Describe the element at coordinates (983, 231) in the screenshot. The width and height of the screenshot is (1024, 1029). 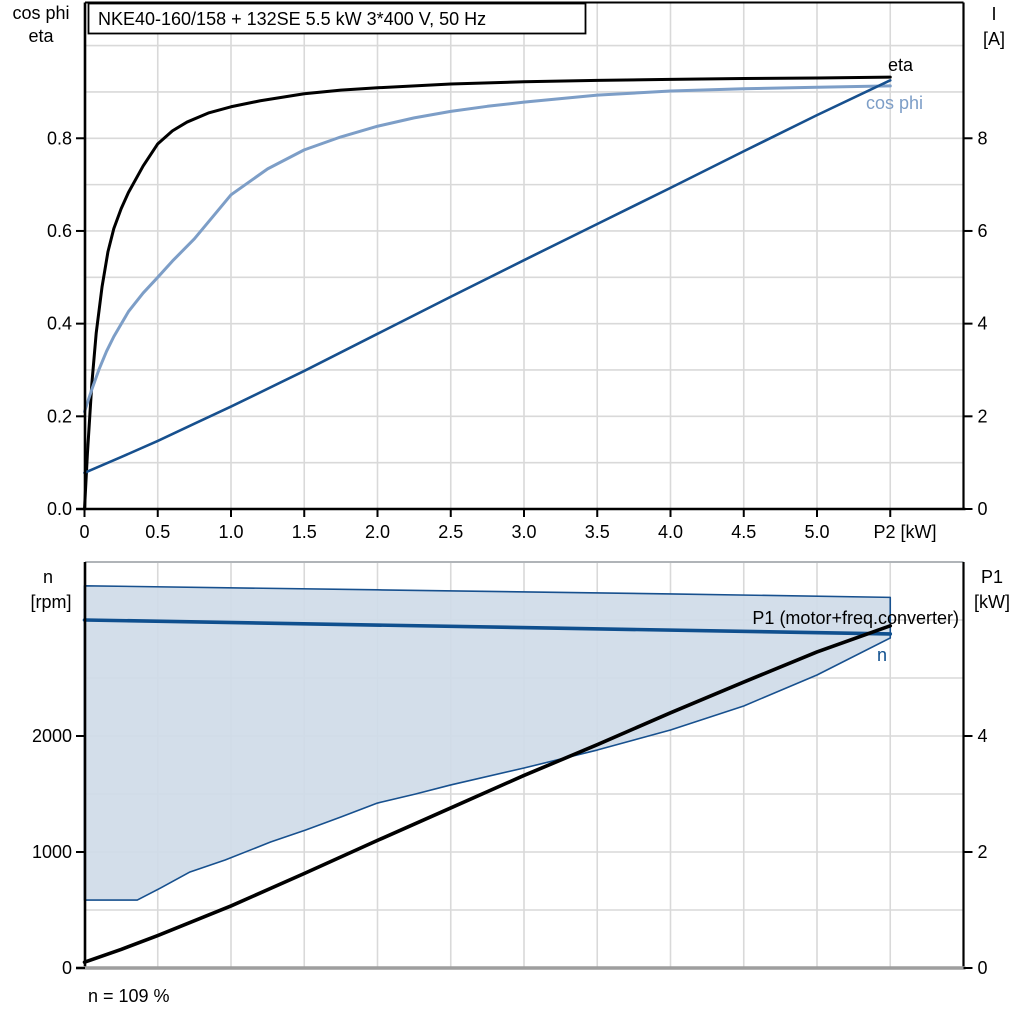
I see `y-right-tick-label: 6` at that location.